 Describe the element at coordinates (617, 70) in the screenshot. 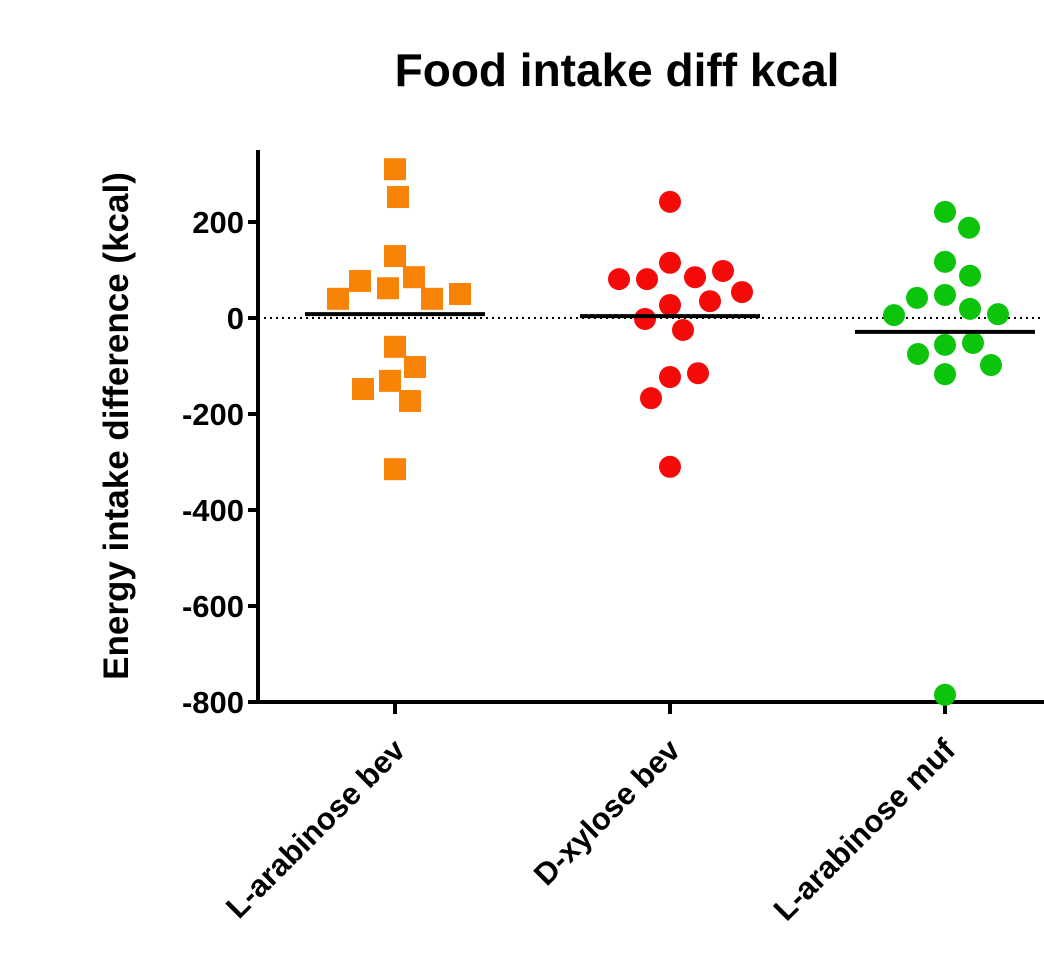

I see `chart-title: Food intake diff kcal` at that location.